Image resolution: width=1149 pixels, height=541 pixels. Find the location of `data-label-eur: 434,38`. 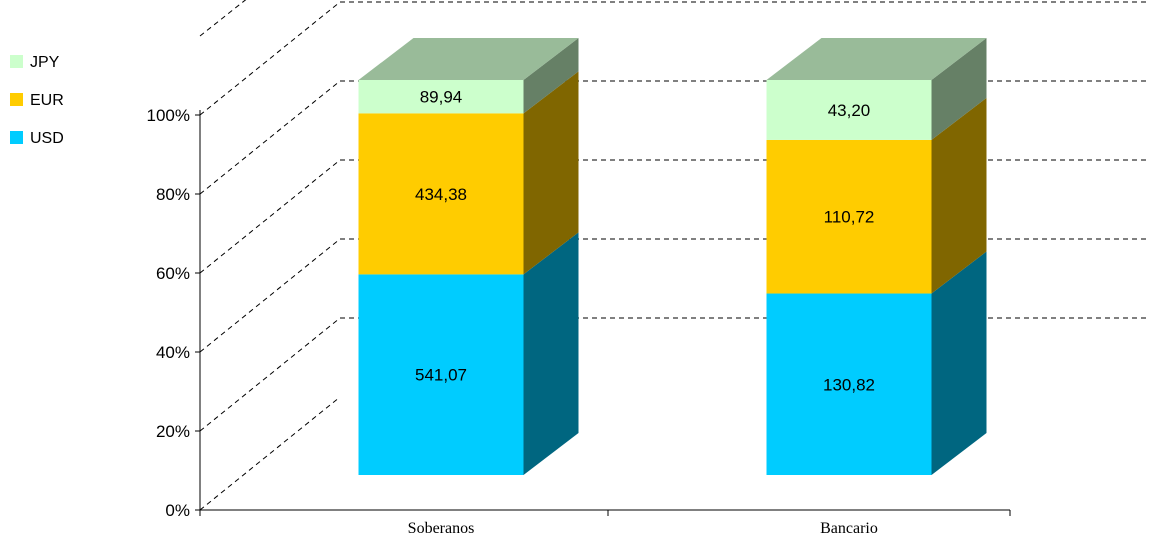

data-label-eur: 434,38 is located at coordinates (441, 194).